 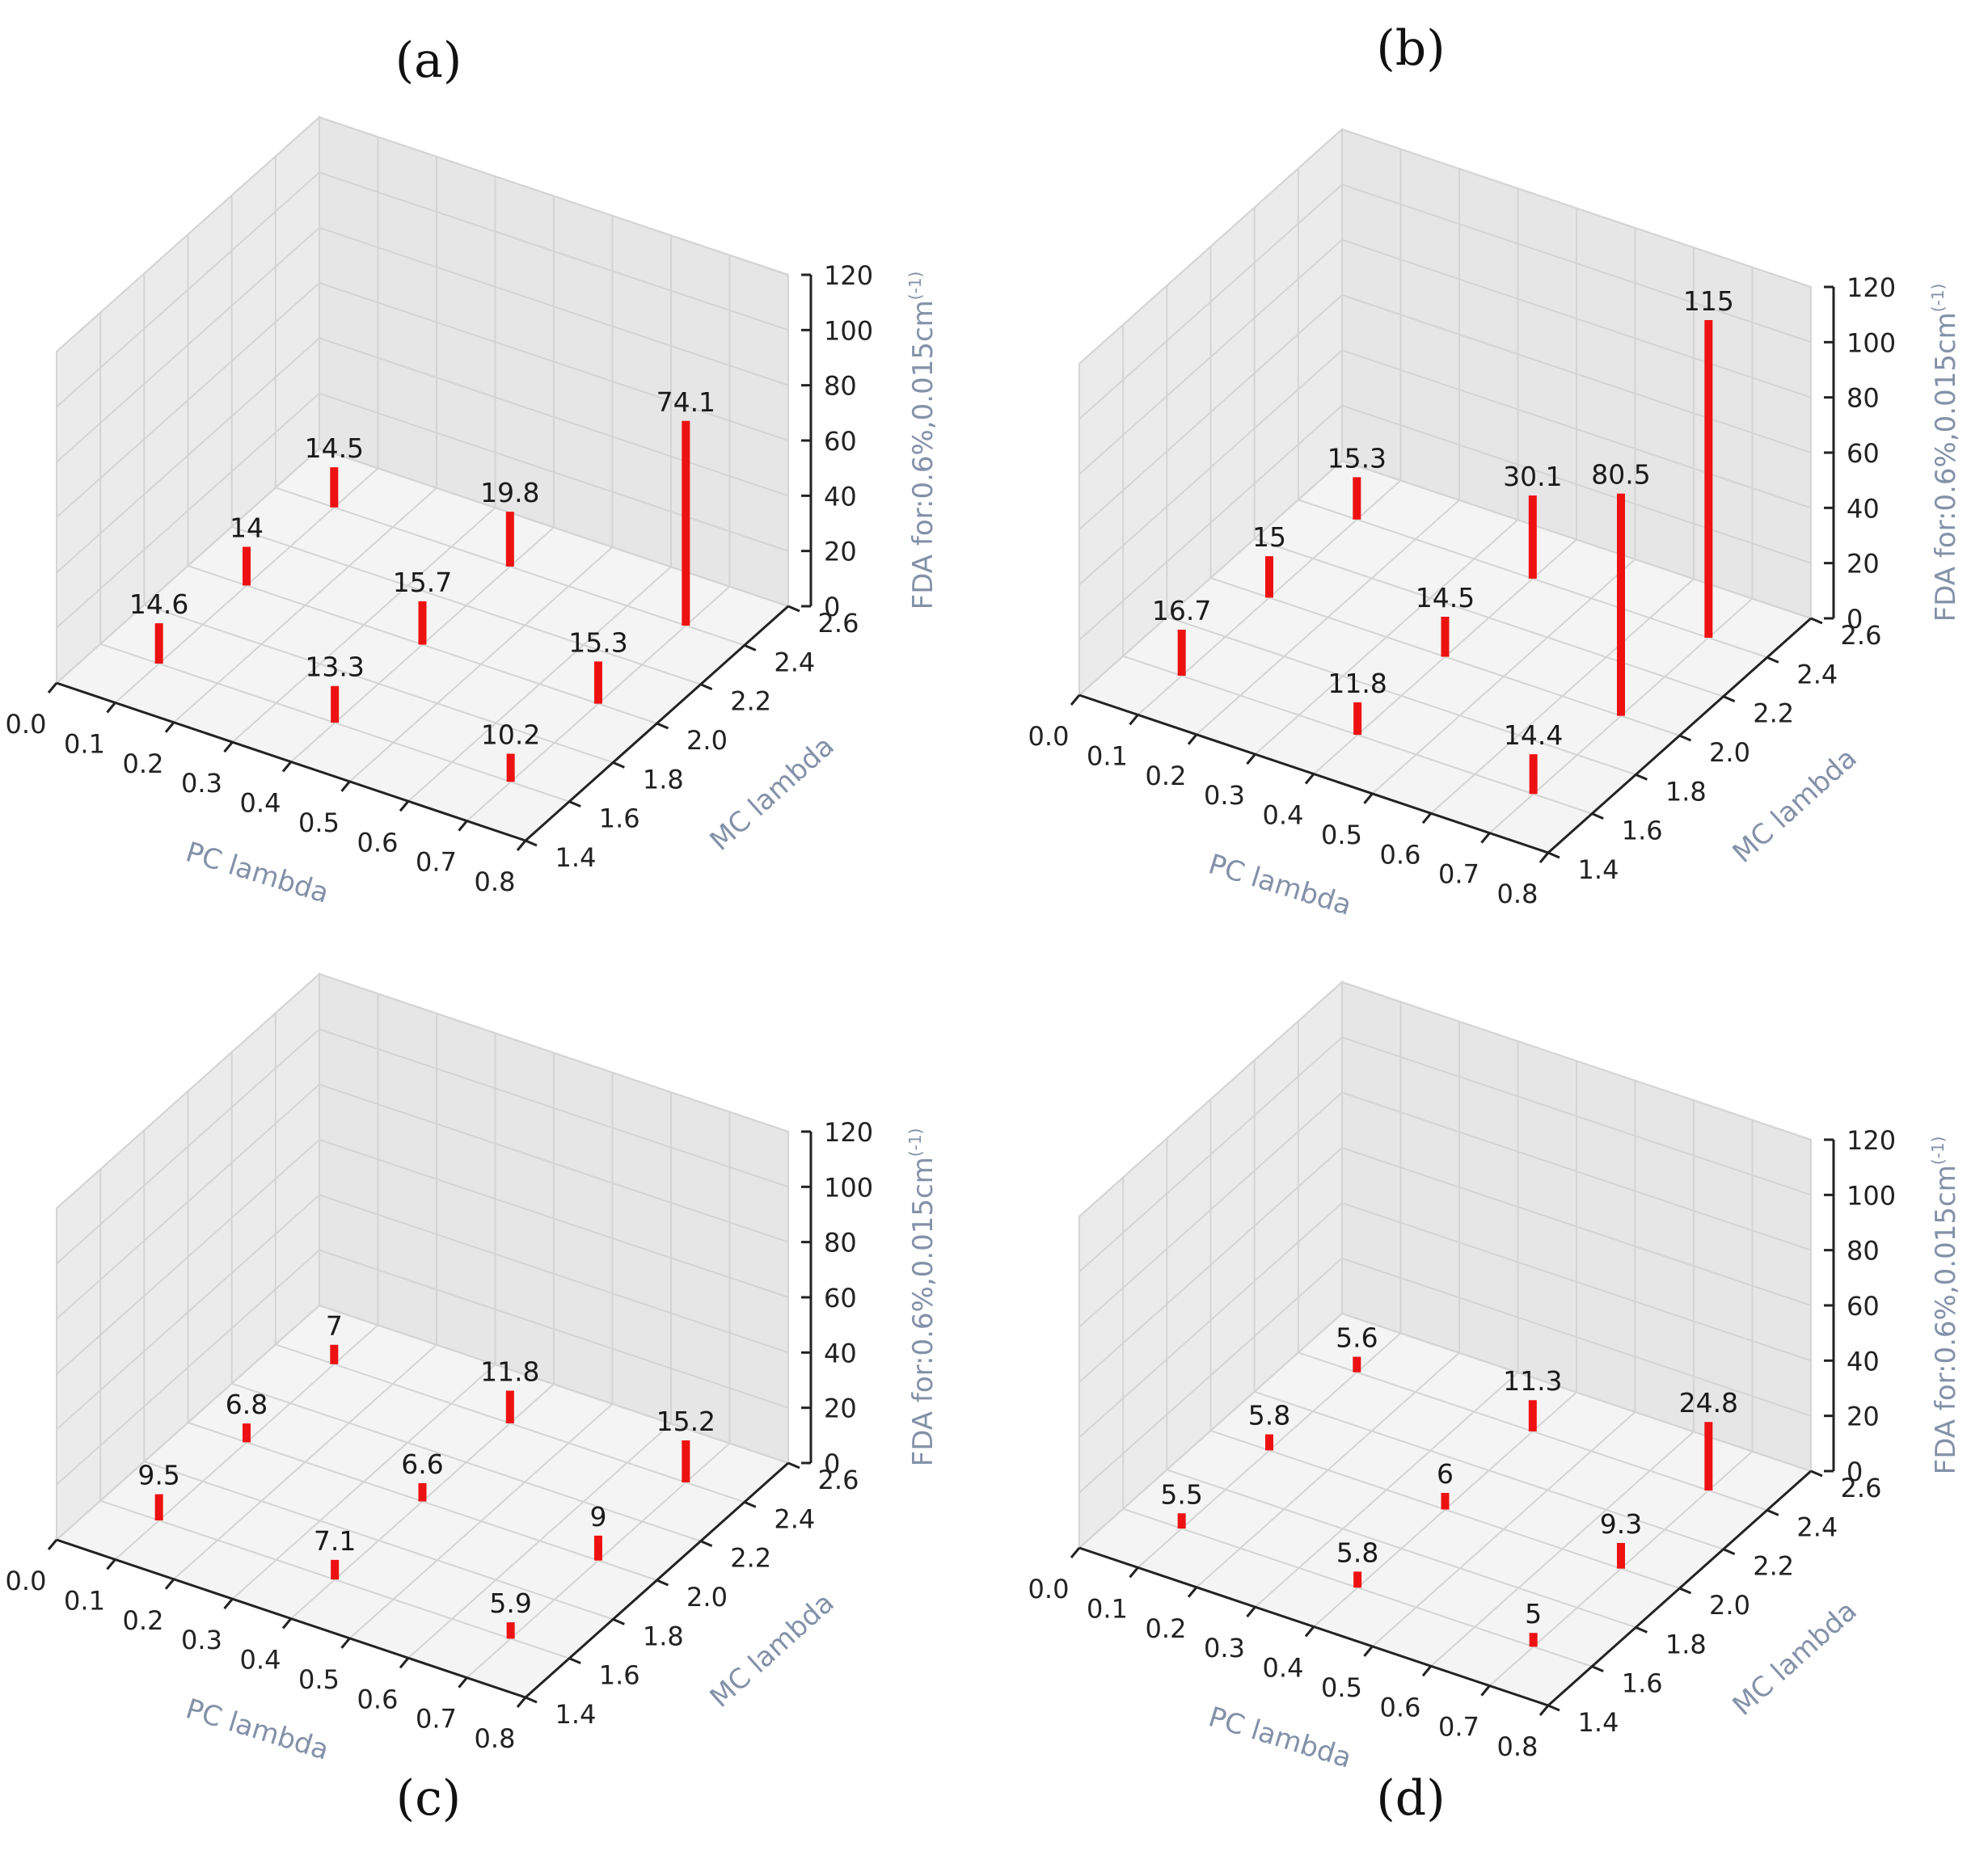 I want to click on data-label: 14.5, so click(x=1445, y=597).